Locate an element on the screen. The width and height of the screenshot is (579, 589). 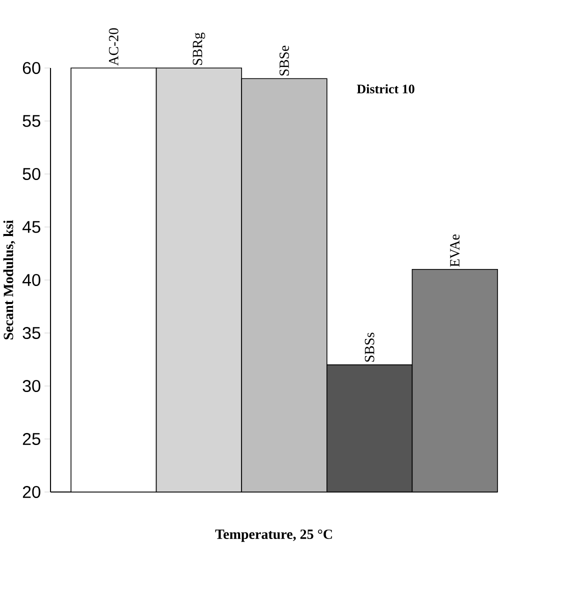
x-tick-label: SBSs is located at coordinates (369, 347).